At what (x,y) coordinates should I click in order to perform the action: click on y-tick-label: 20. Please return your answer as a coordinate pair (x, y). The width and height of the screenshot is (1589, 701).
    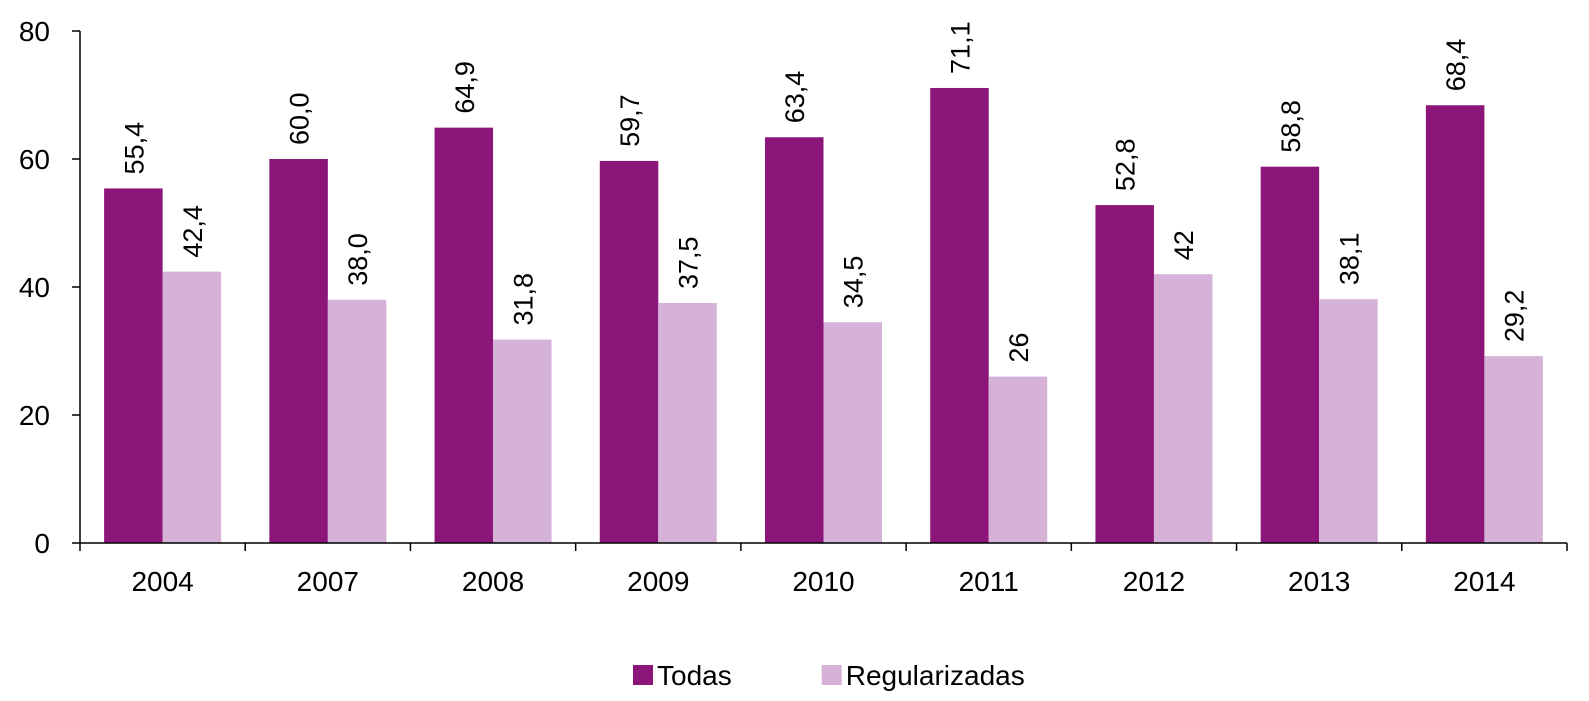
    Looking at the image, I should click on (34, 415).